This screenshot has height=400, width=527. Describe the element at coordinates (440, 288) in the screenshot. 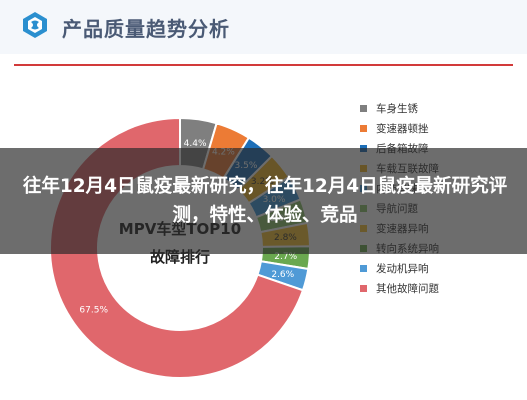

I see `legend-item-9: 其他故障问题` at that location.